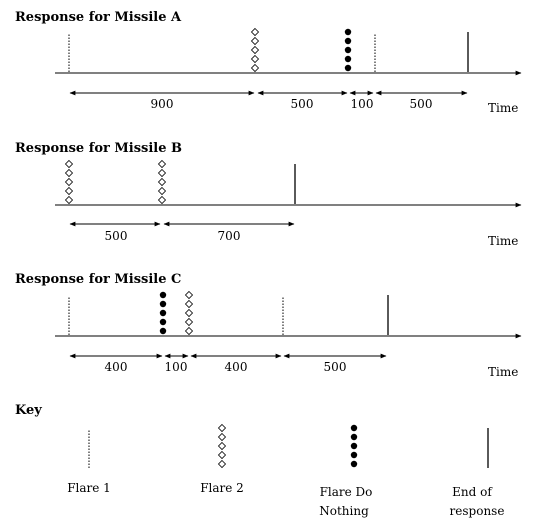  Describe the element at coordinates (344, 511) in the screenshot. I see `key-label-flare-do-nothing-line-2: Nothing` at that location.